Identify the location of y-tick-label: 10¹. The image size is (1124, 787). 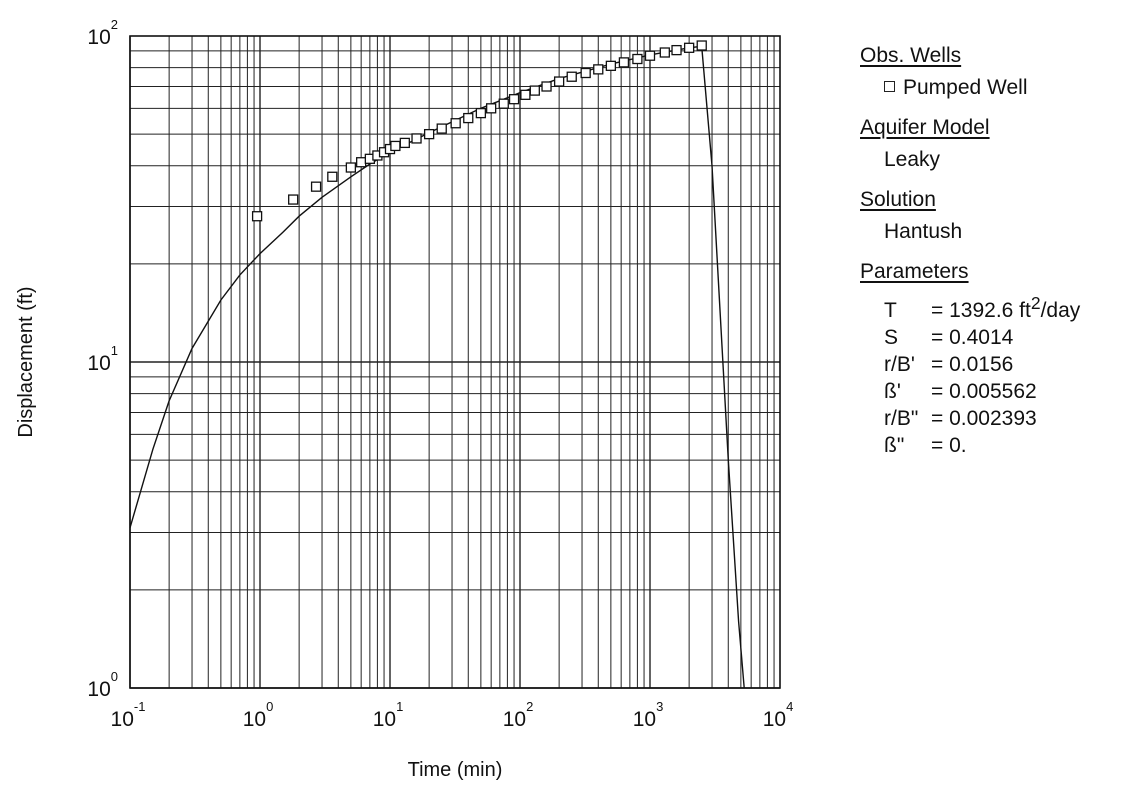
(102, 359).